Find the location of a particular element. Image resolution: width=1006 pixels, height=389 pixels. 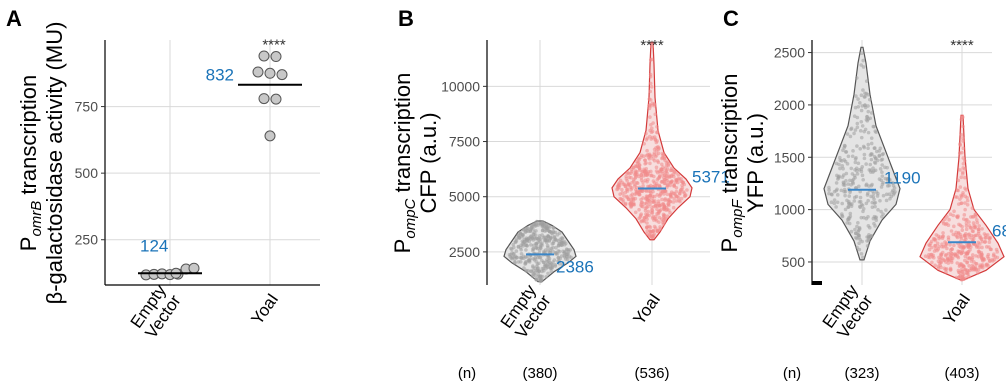

panel-a-mean-label: 124 is located at coordinates (154, 245).